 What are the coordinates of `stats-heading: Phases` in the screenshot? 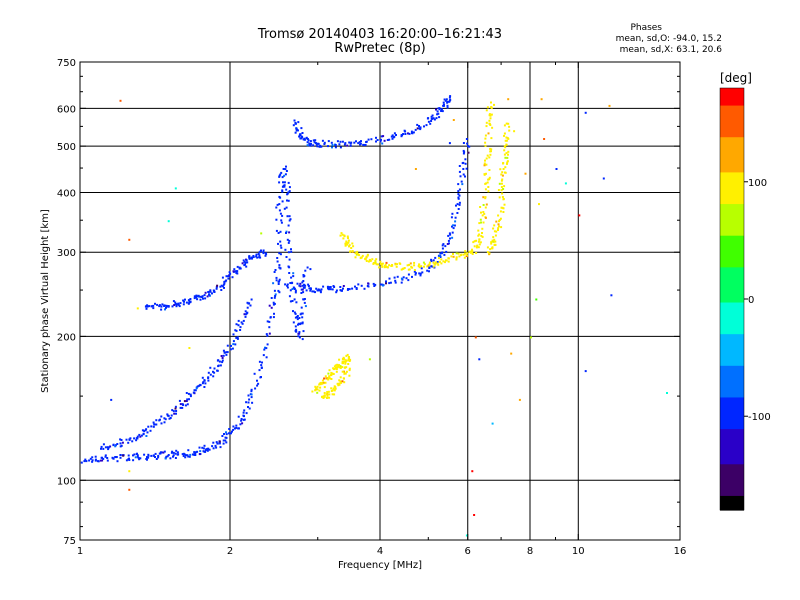 It's located at (646, 28).